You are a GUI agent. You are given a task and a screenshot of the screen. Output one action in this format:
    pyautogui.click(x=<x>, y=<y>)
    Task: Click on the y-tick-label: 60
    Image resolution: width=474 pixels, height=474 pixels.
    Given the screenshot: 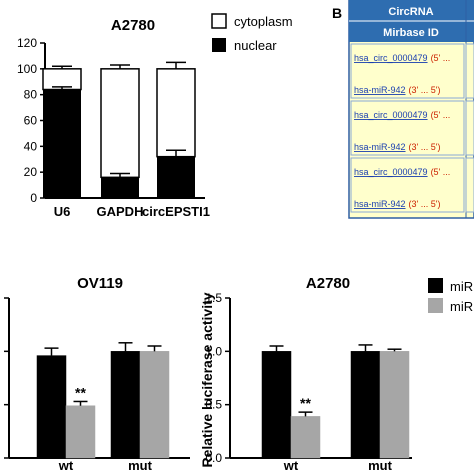 What is the action you would take?
    pyautogui.click(x=31, y=121)
    